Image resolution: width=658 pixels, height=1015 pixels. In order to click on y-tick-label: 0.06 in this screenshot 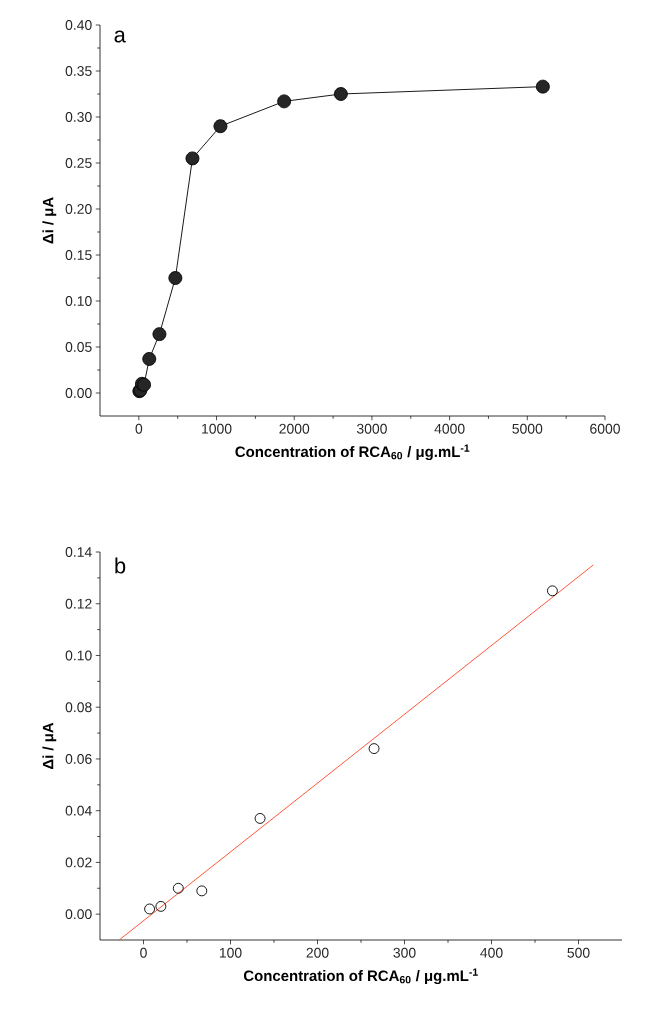, I will do `click(78, 759)`.